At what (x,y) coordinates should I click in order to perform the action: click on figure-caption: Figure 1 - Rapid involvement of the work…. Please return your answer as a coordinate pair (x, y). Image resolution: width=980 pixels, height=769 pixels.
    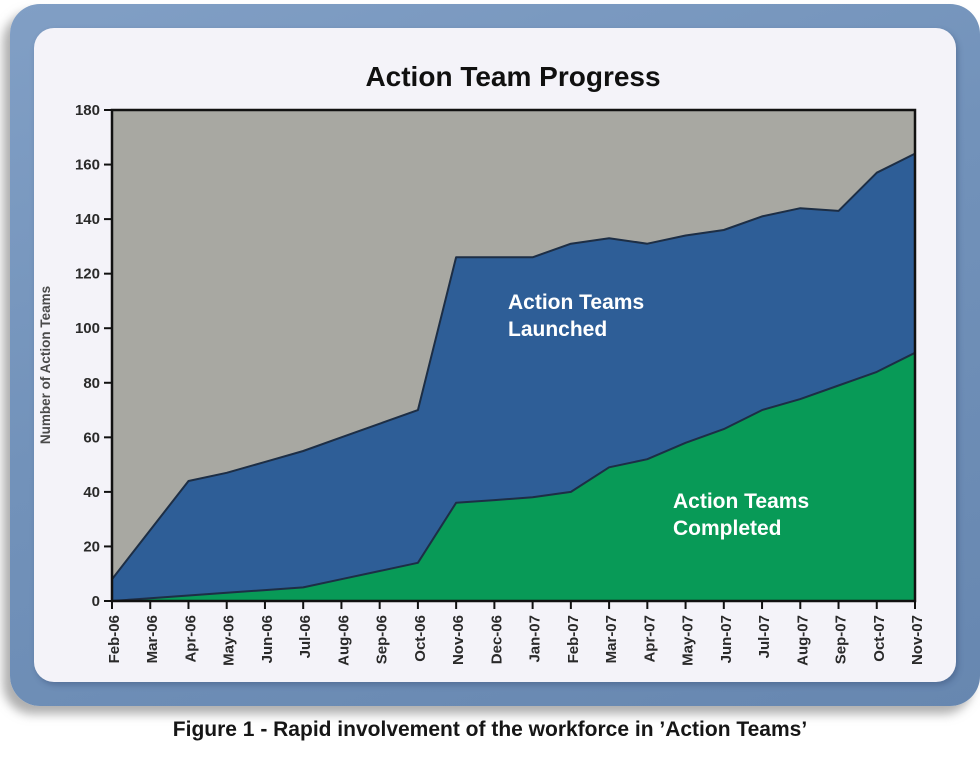
    Looking at the image, I should click on (490, 729).